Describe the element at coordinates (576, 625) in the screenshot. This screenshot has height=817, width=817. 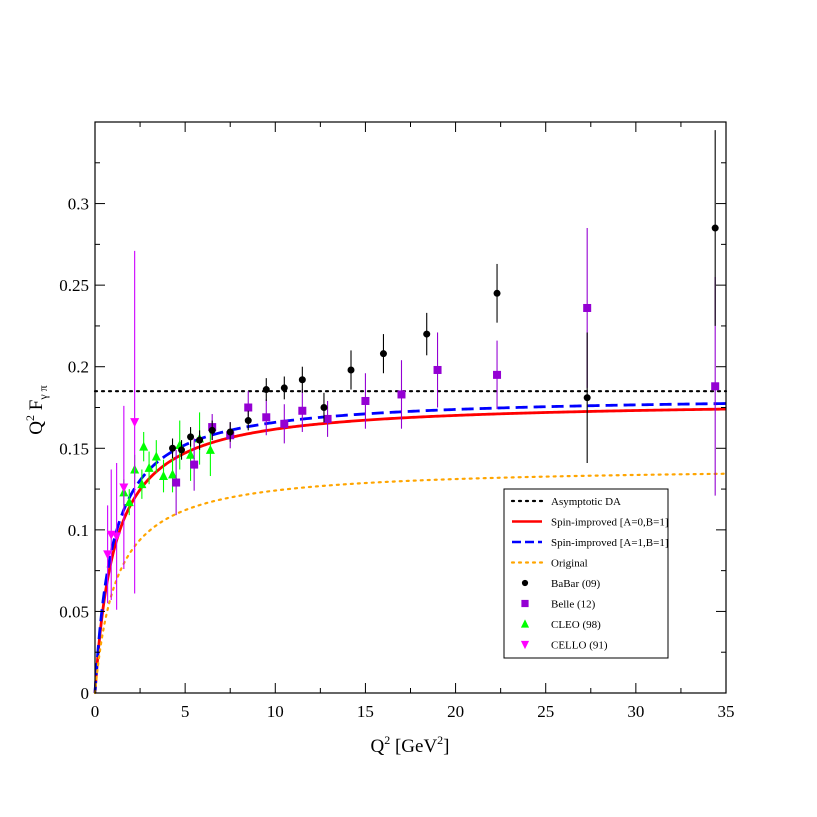
I see `legend-label: CLEO (98)` at that location.